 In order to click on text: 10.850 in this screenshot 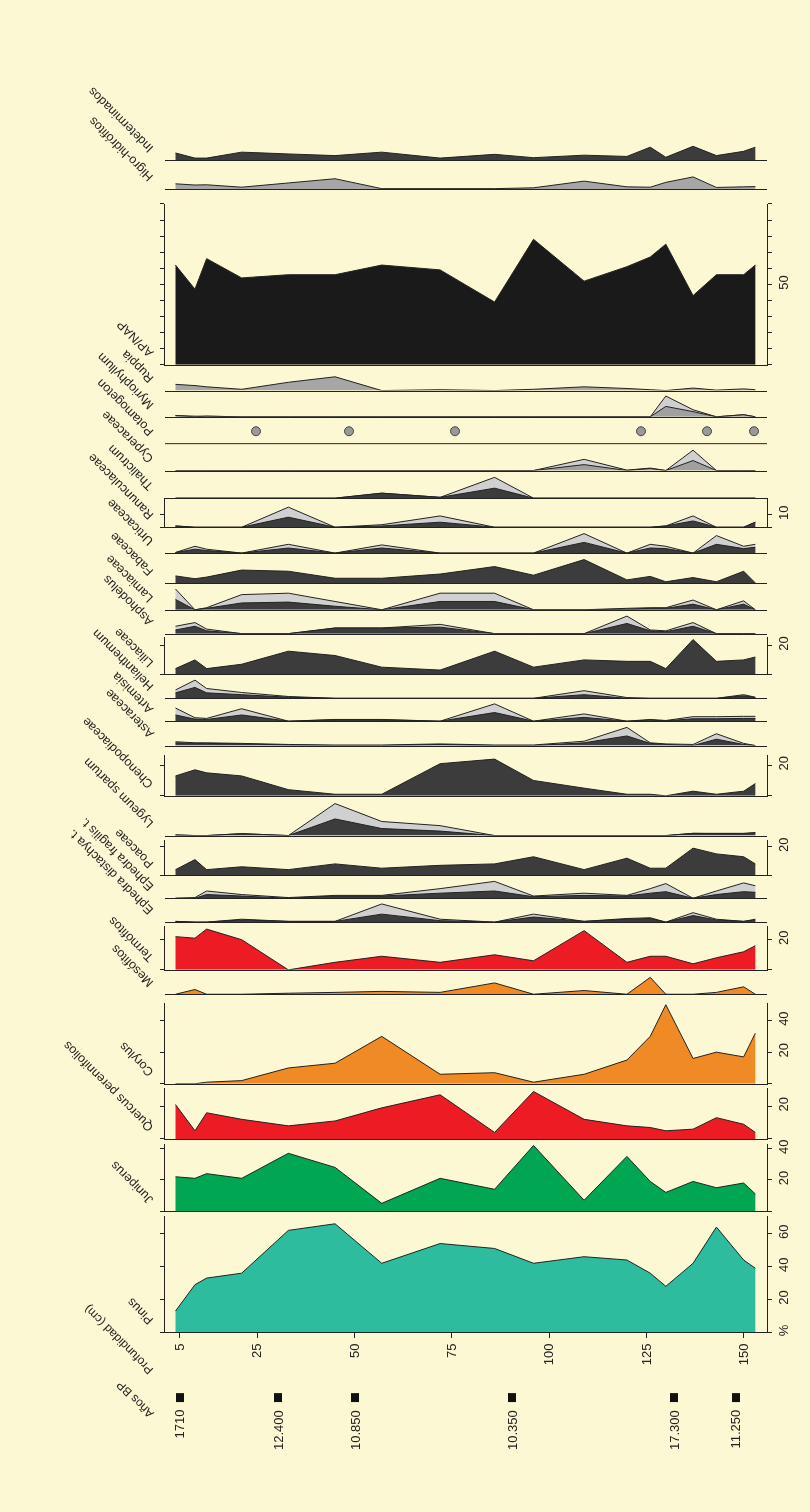, I will do `click(355, 1430)`.